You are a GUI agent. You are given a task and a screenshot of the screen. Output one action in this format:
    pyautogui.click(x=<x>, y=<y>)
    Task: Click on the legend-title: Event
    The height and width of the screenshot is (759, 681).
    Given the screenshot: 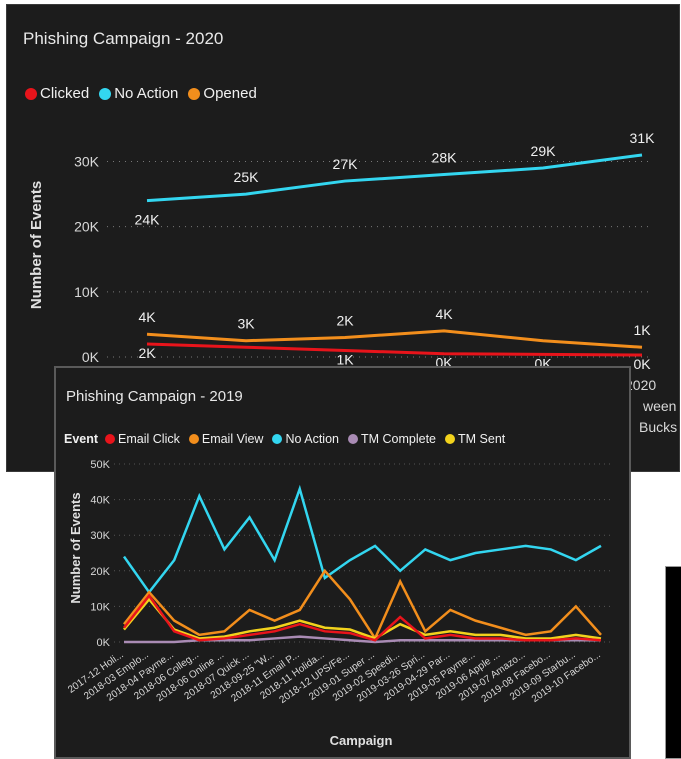 What is the action you would take?
    pyautogui.click(x=81, y=439)
    